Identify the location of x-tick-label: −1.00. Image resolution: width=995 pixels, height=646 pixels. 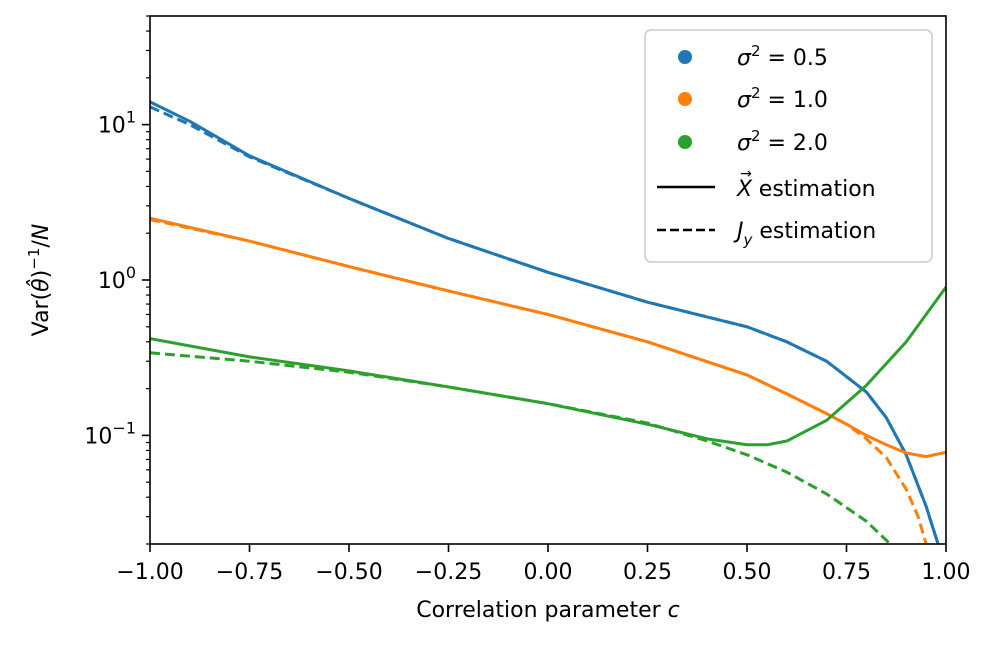
(149, 572).